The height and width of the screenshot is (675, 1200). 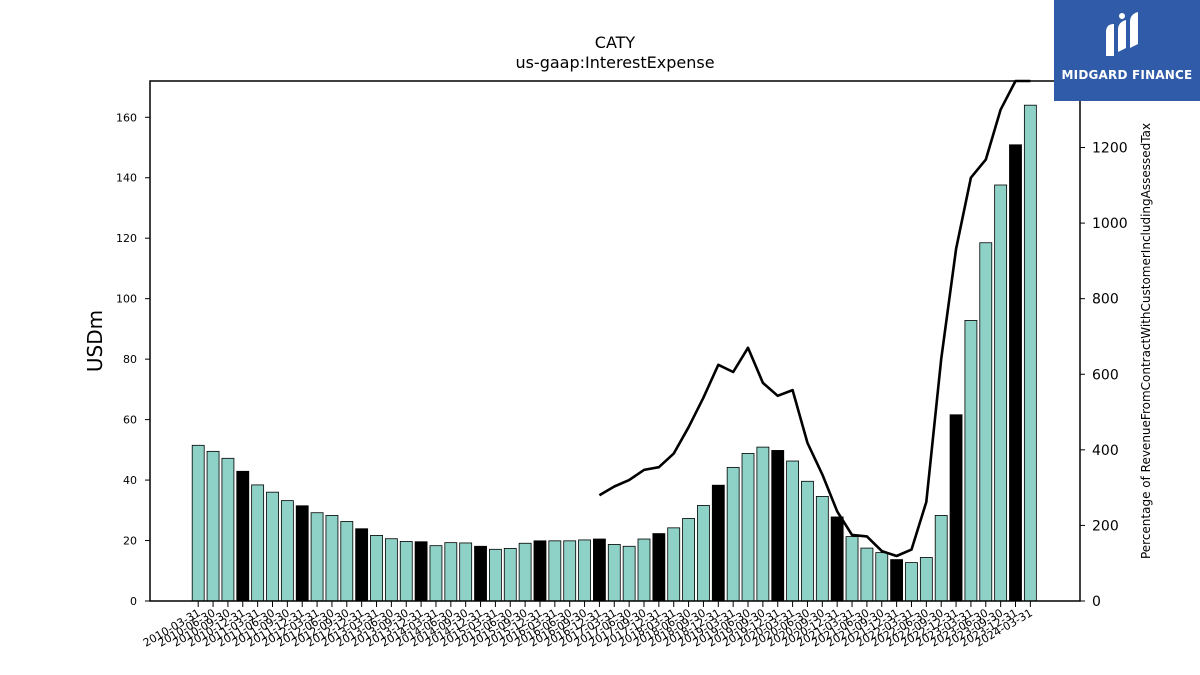 I want to click on y2-tick-label: 800, so click(x=1105, y=300).